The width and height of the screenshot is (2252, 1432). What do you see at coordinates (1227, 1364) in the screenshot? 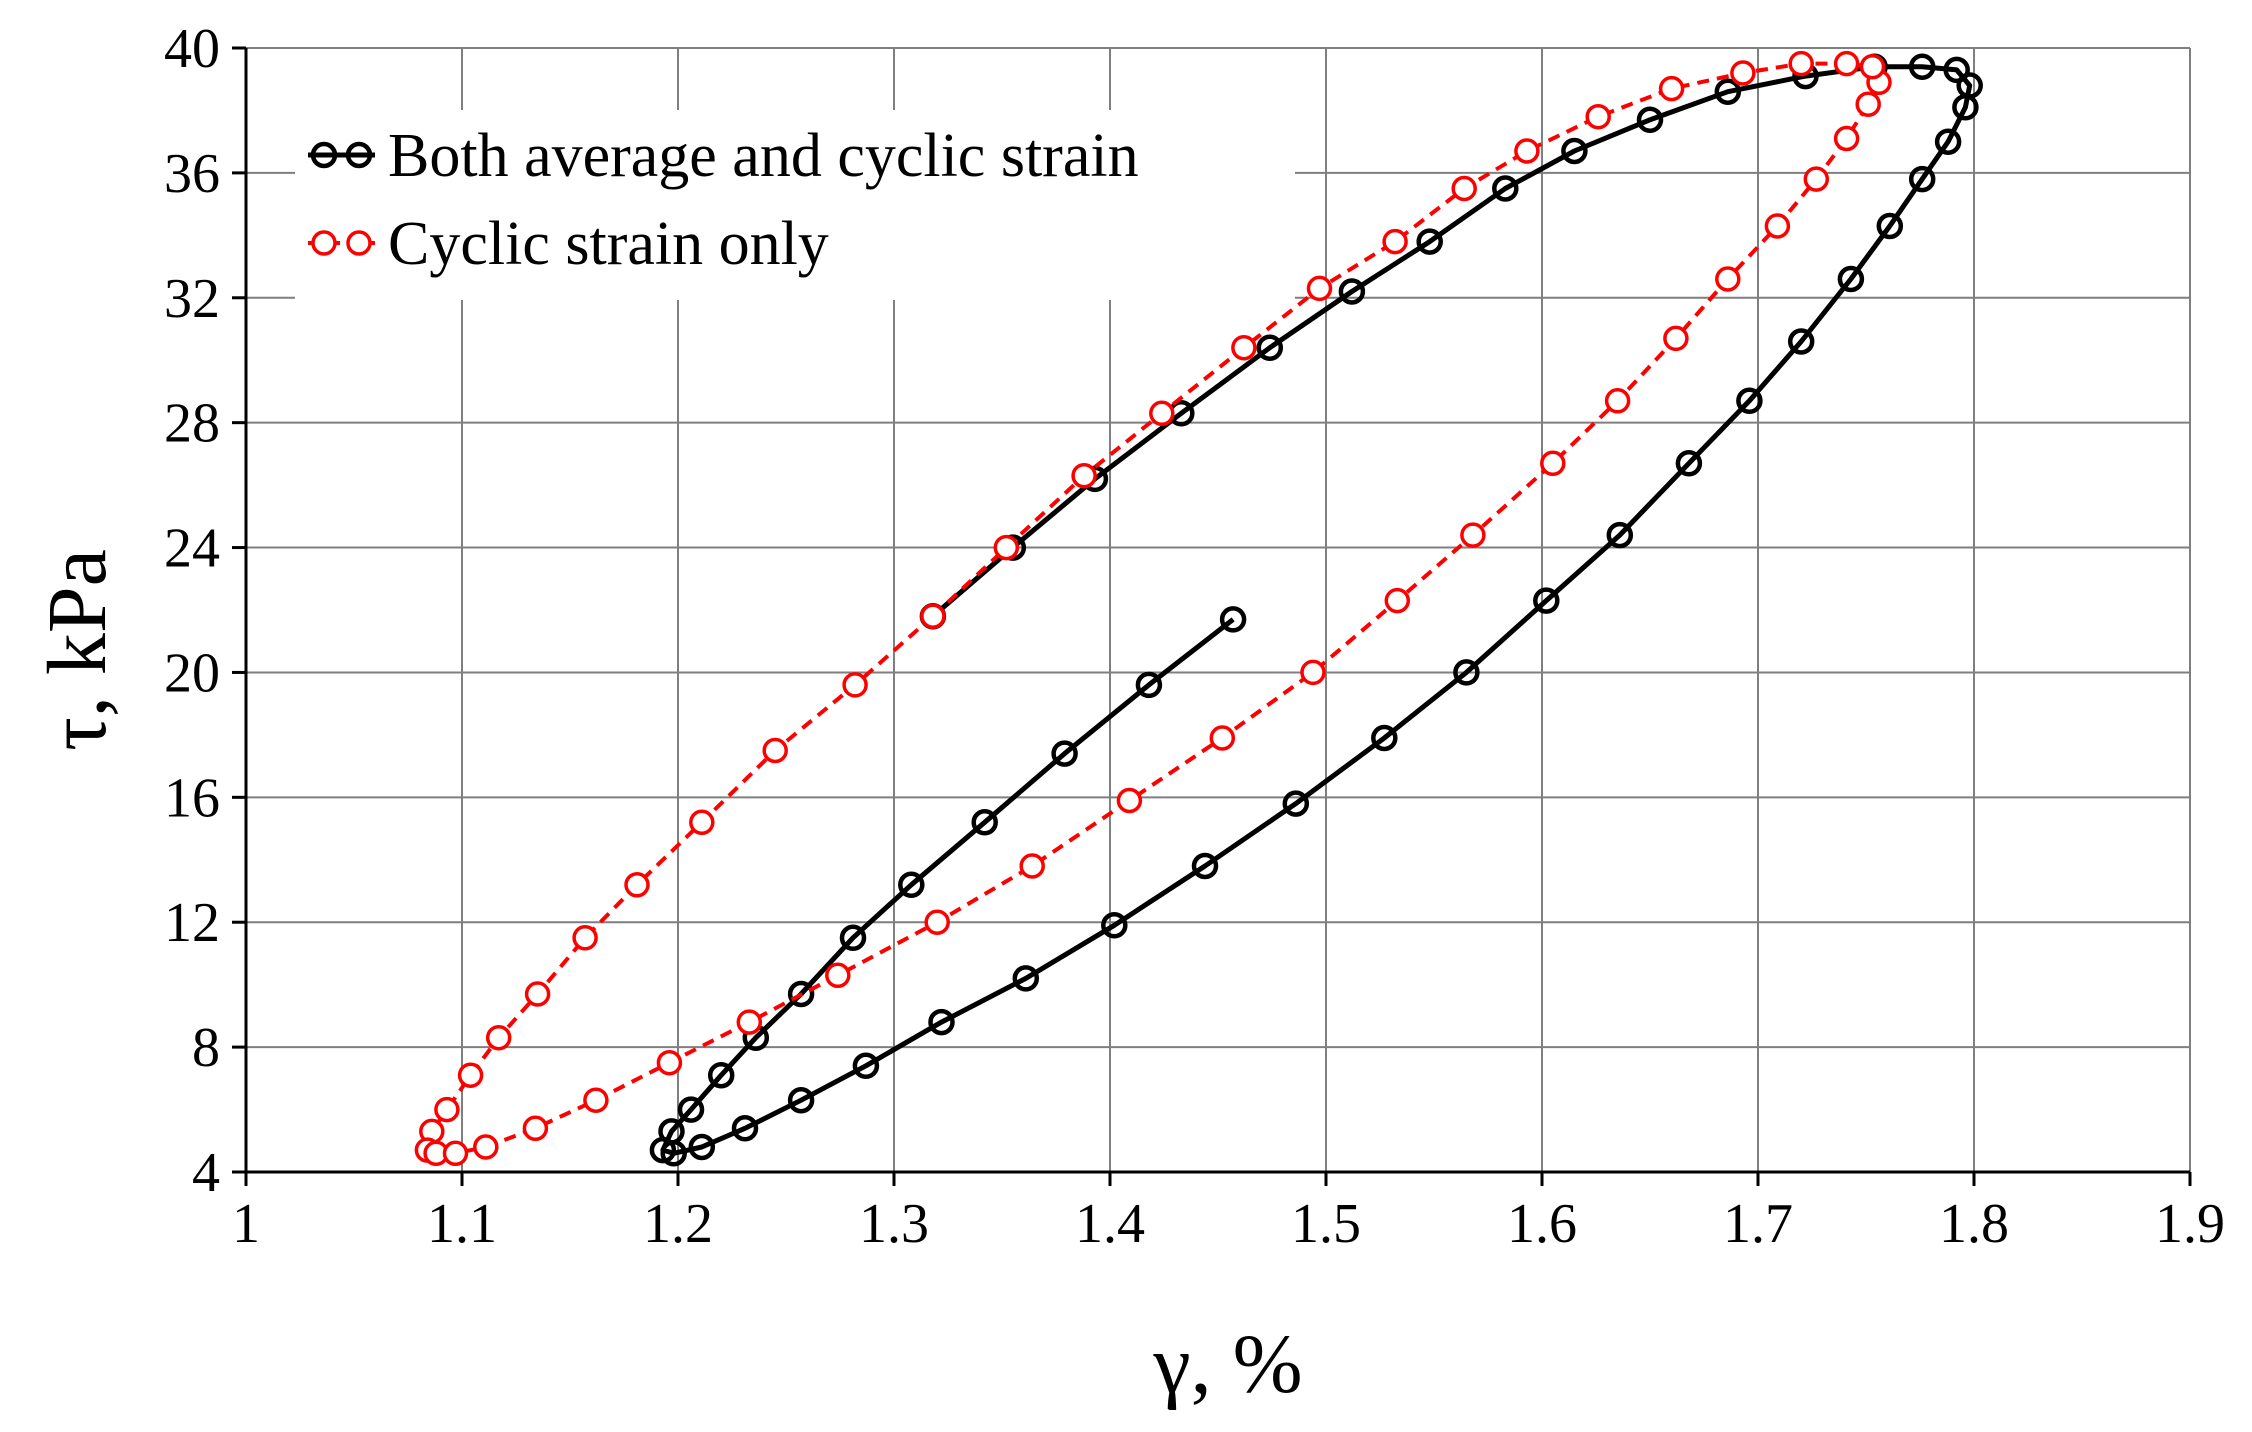
I see `x-axis-title: γ, %` at bounding box center [1227, 1364].